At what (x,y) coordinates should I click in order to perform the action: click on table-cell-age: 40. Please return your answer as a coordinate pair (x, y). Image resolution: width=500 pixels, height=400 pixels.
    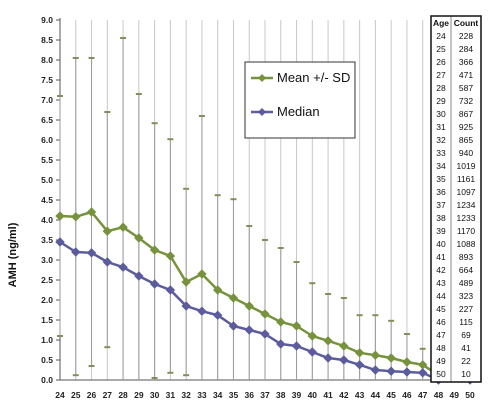
    Looking at the image, I should click on (441, 244).